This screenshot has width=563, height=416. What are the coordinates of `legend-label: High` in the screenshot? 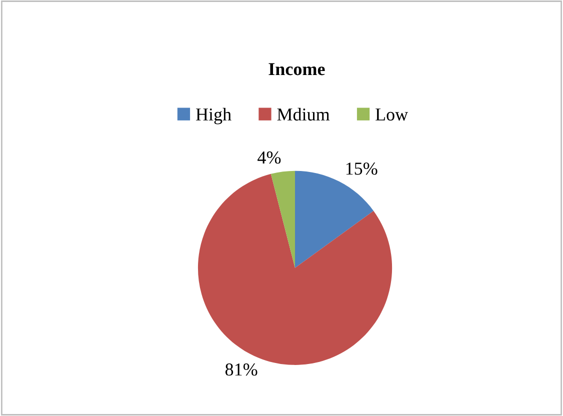 It's located at (214, 116).